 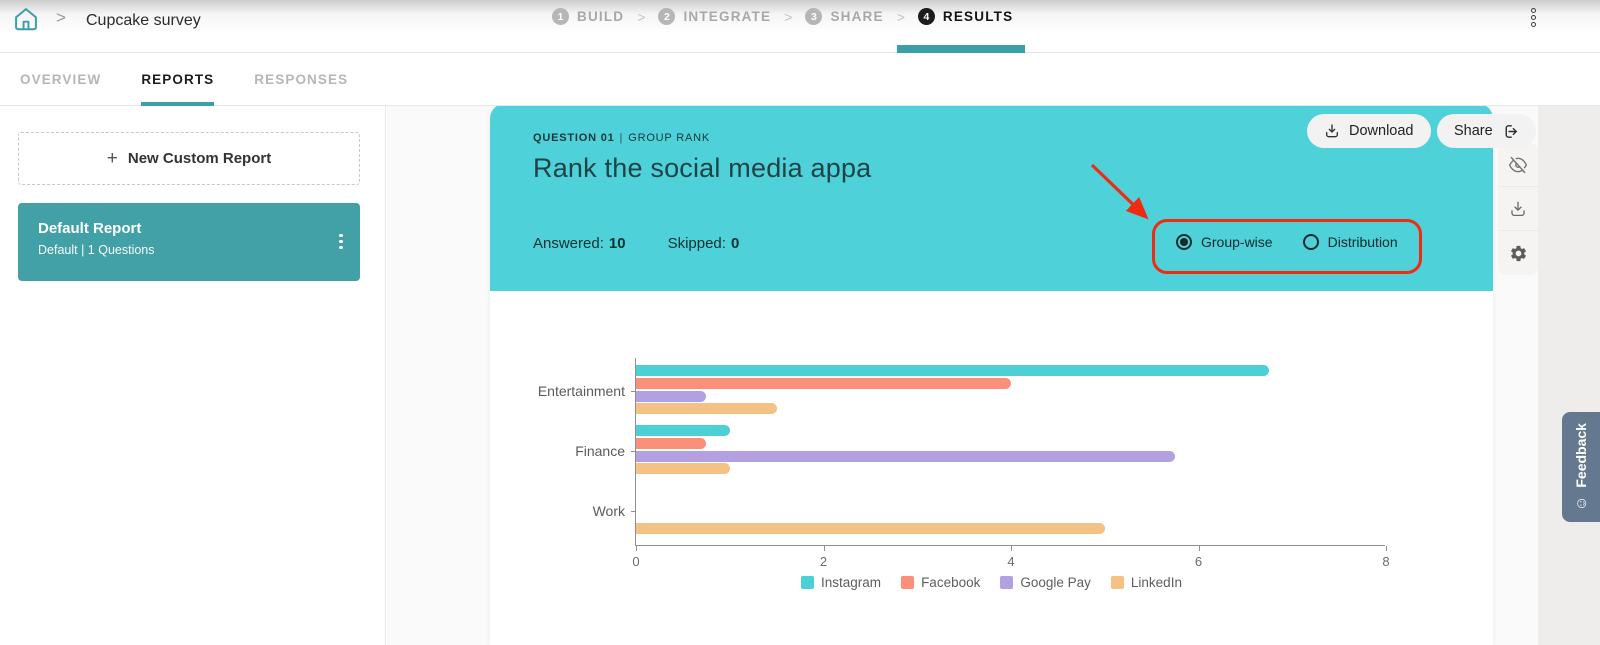 I want to click on question-kicker: QUESTION 01 | GROUP RANK, so click(x=621, y=138).